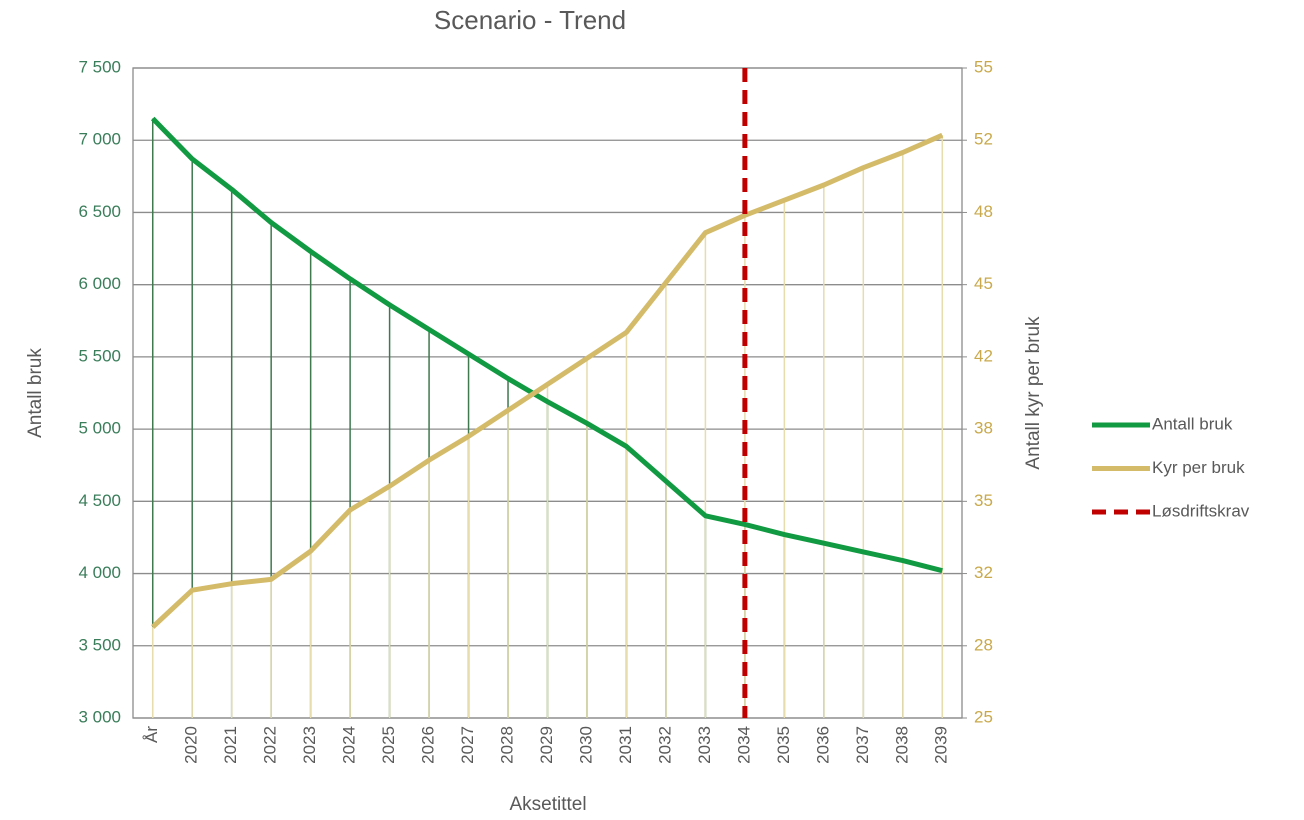 This screenshot has width=1304, height=820. Describe the element at coordinates (546, 745) in the screenshot. I see `x-tick-label: 2029` at that location.